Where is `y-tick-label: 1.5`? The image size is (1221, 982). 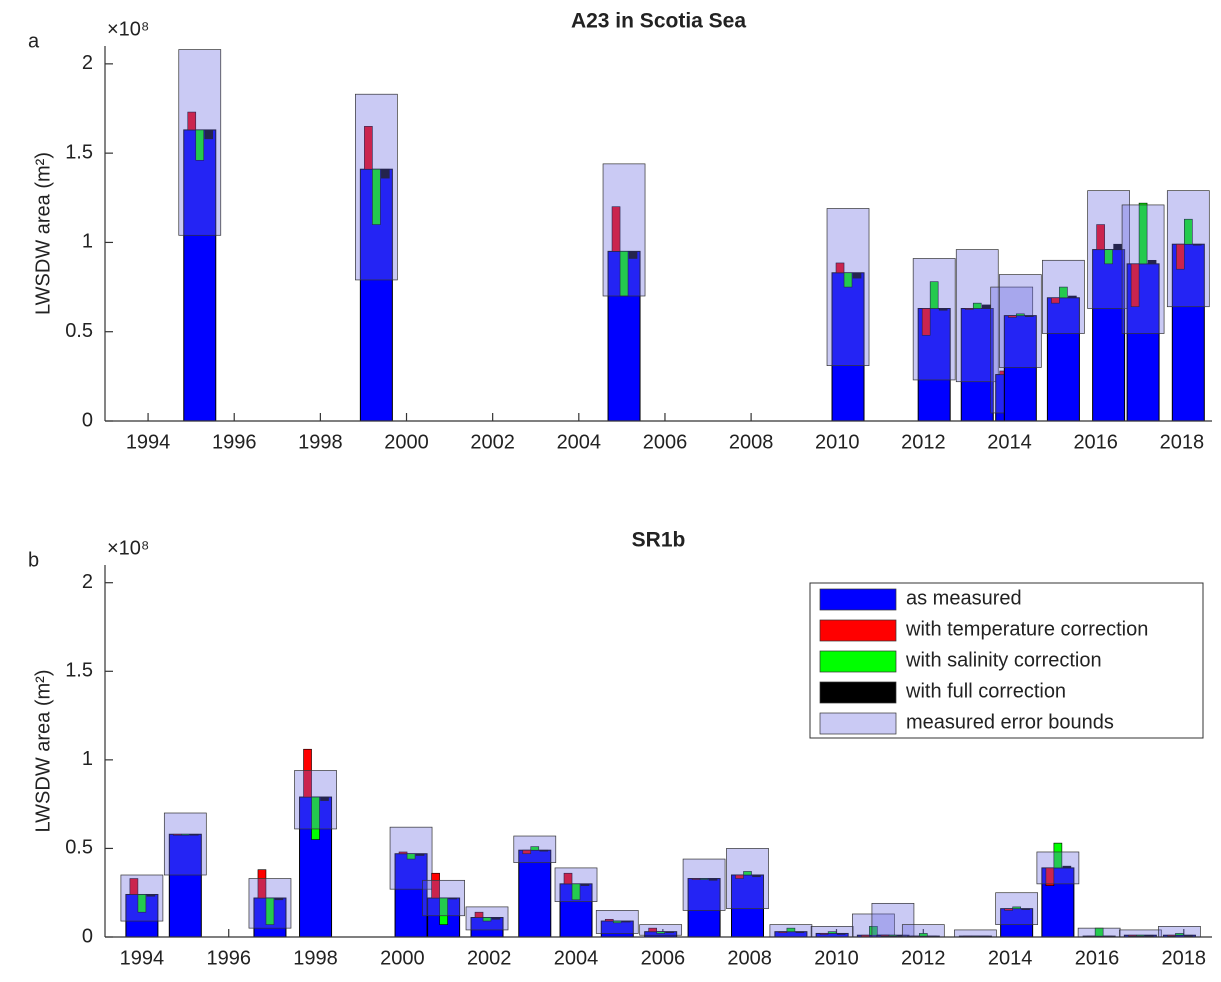
y-tick-label: 1.5 is located at coordinates (79, 671).